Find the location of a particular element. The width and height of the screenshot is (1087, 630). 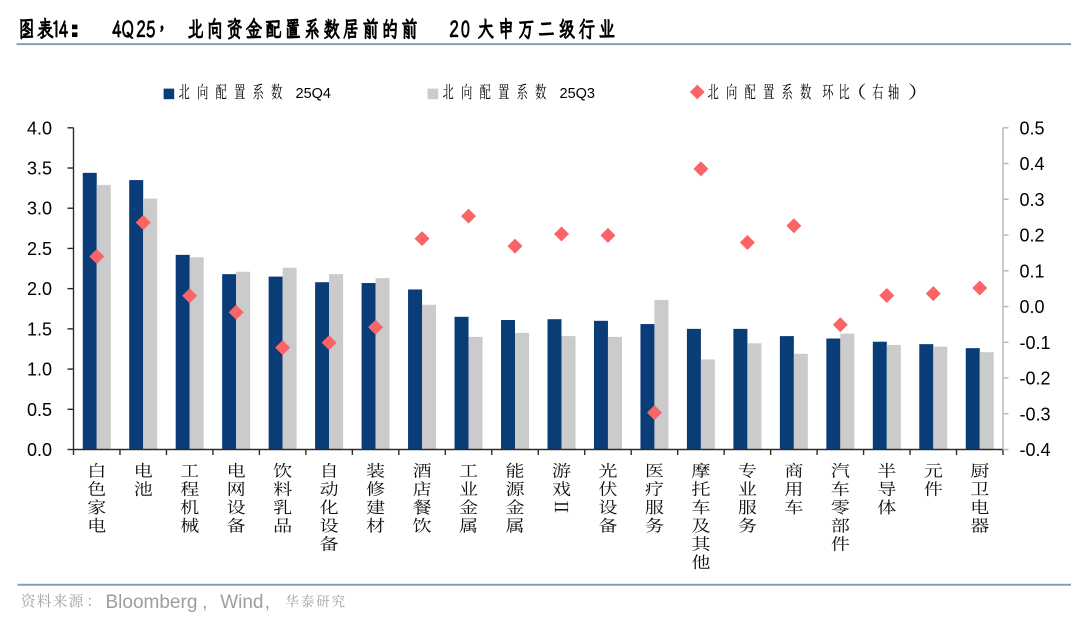

svg-text: 0.4 is located at coordinates (1032, 164).